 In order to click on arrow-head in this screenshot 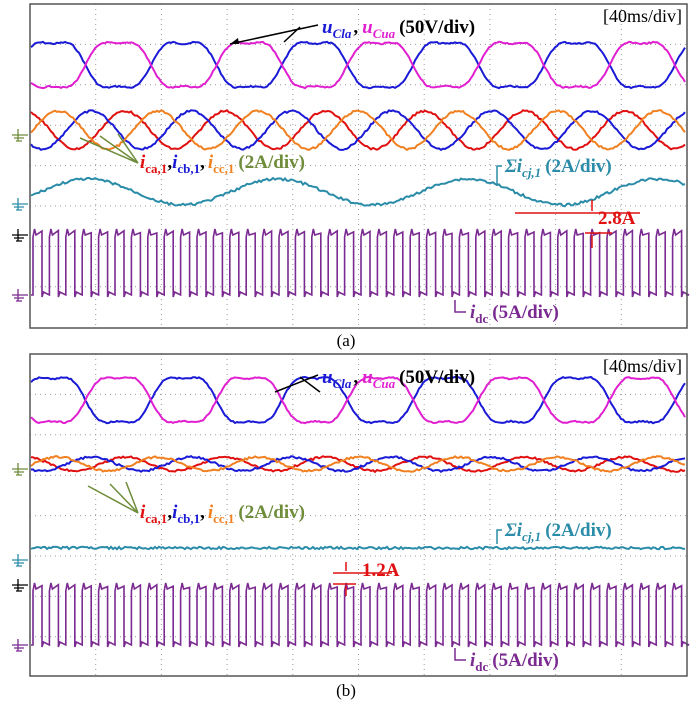, I will do `click(234, 41)`.